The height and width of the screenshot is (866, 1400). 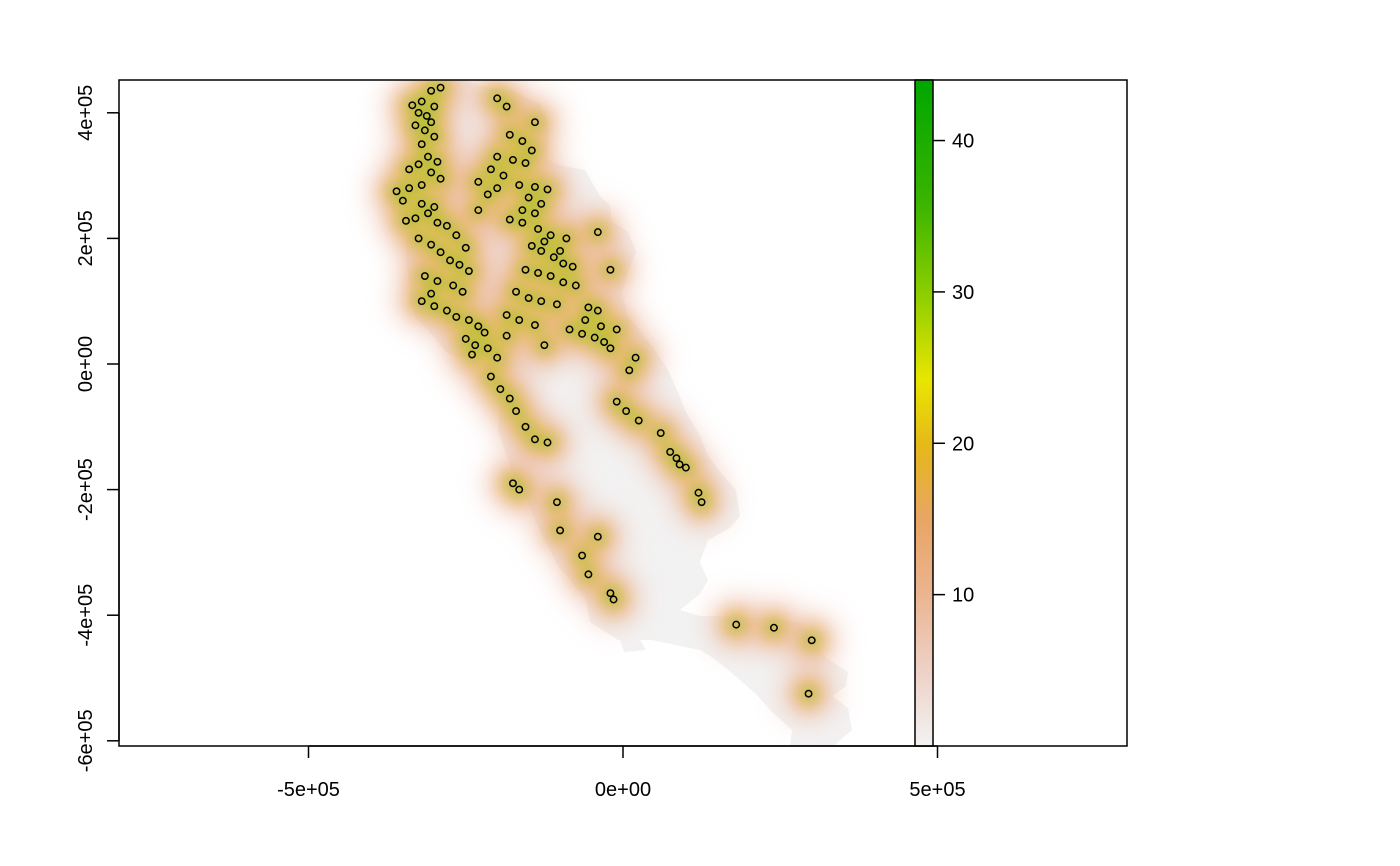 What do you see at coordinates (308, 790) in the screenshot?
I see `x-tick-label: -5e+05` at bounding box center [308, 790].